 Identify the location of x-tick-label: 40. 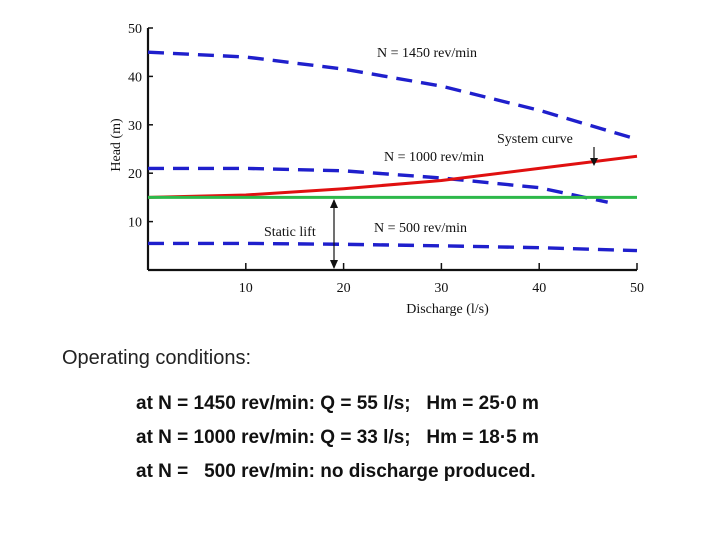
(539, 288).